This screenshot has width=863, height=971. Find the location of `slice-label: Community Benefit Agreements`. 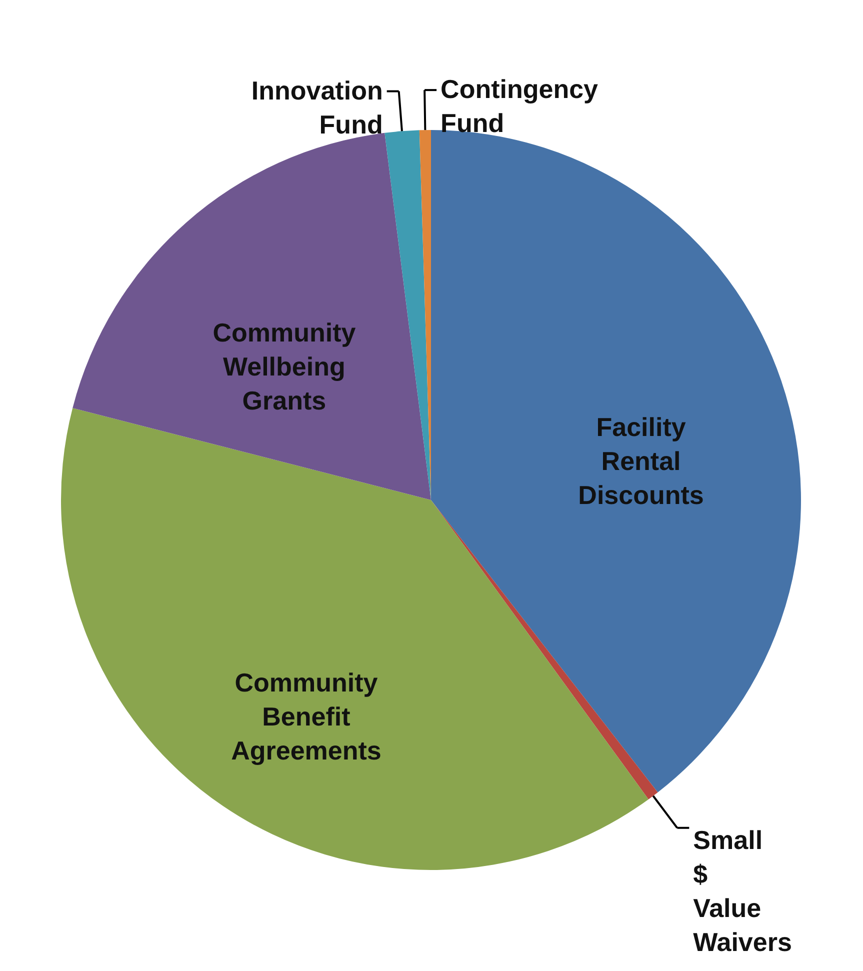

slice-label: Community Benefit Agreements is located at coordinates (306, 717).